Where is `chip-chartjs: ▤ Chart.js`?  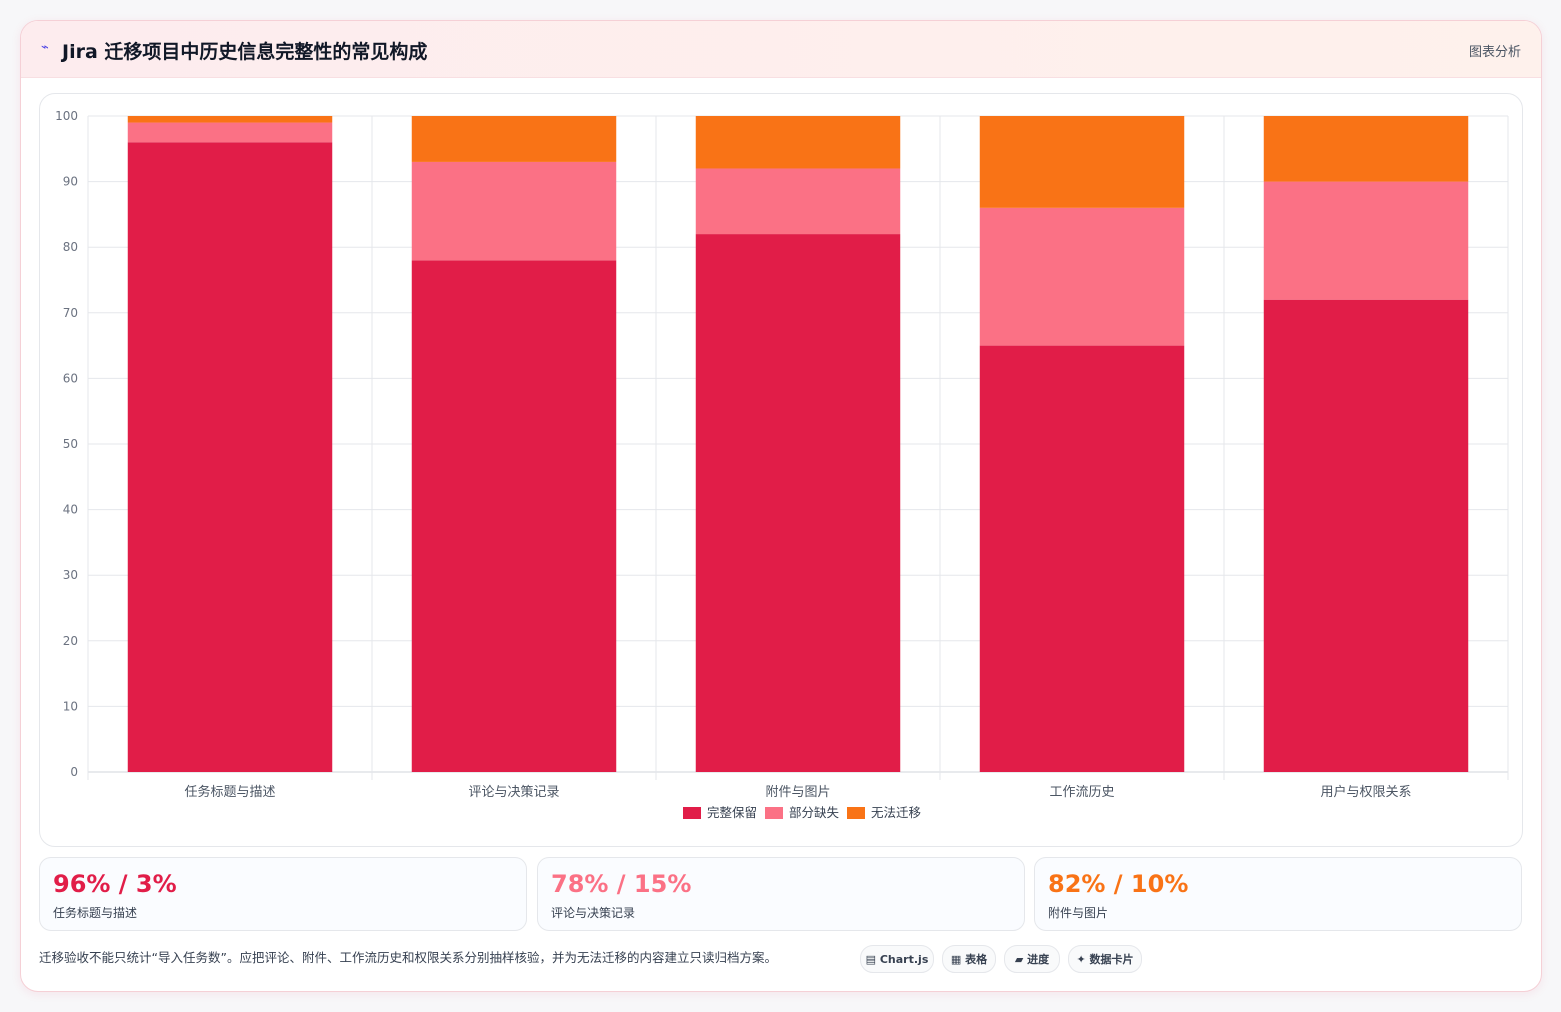
chip-chartjs: ▤ Chart.js is located at coordinates (897, 959).